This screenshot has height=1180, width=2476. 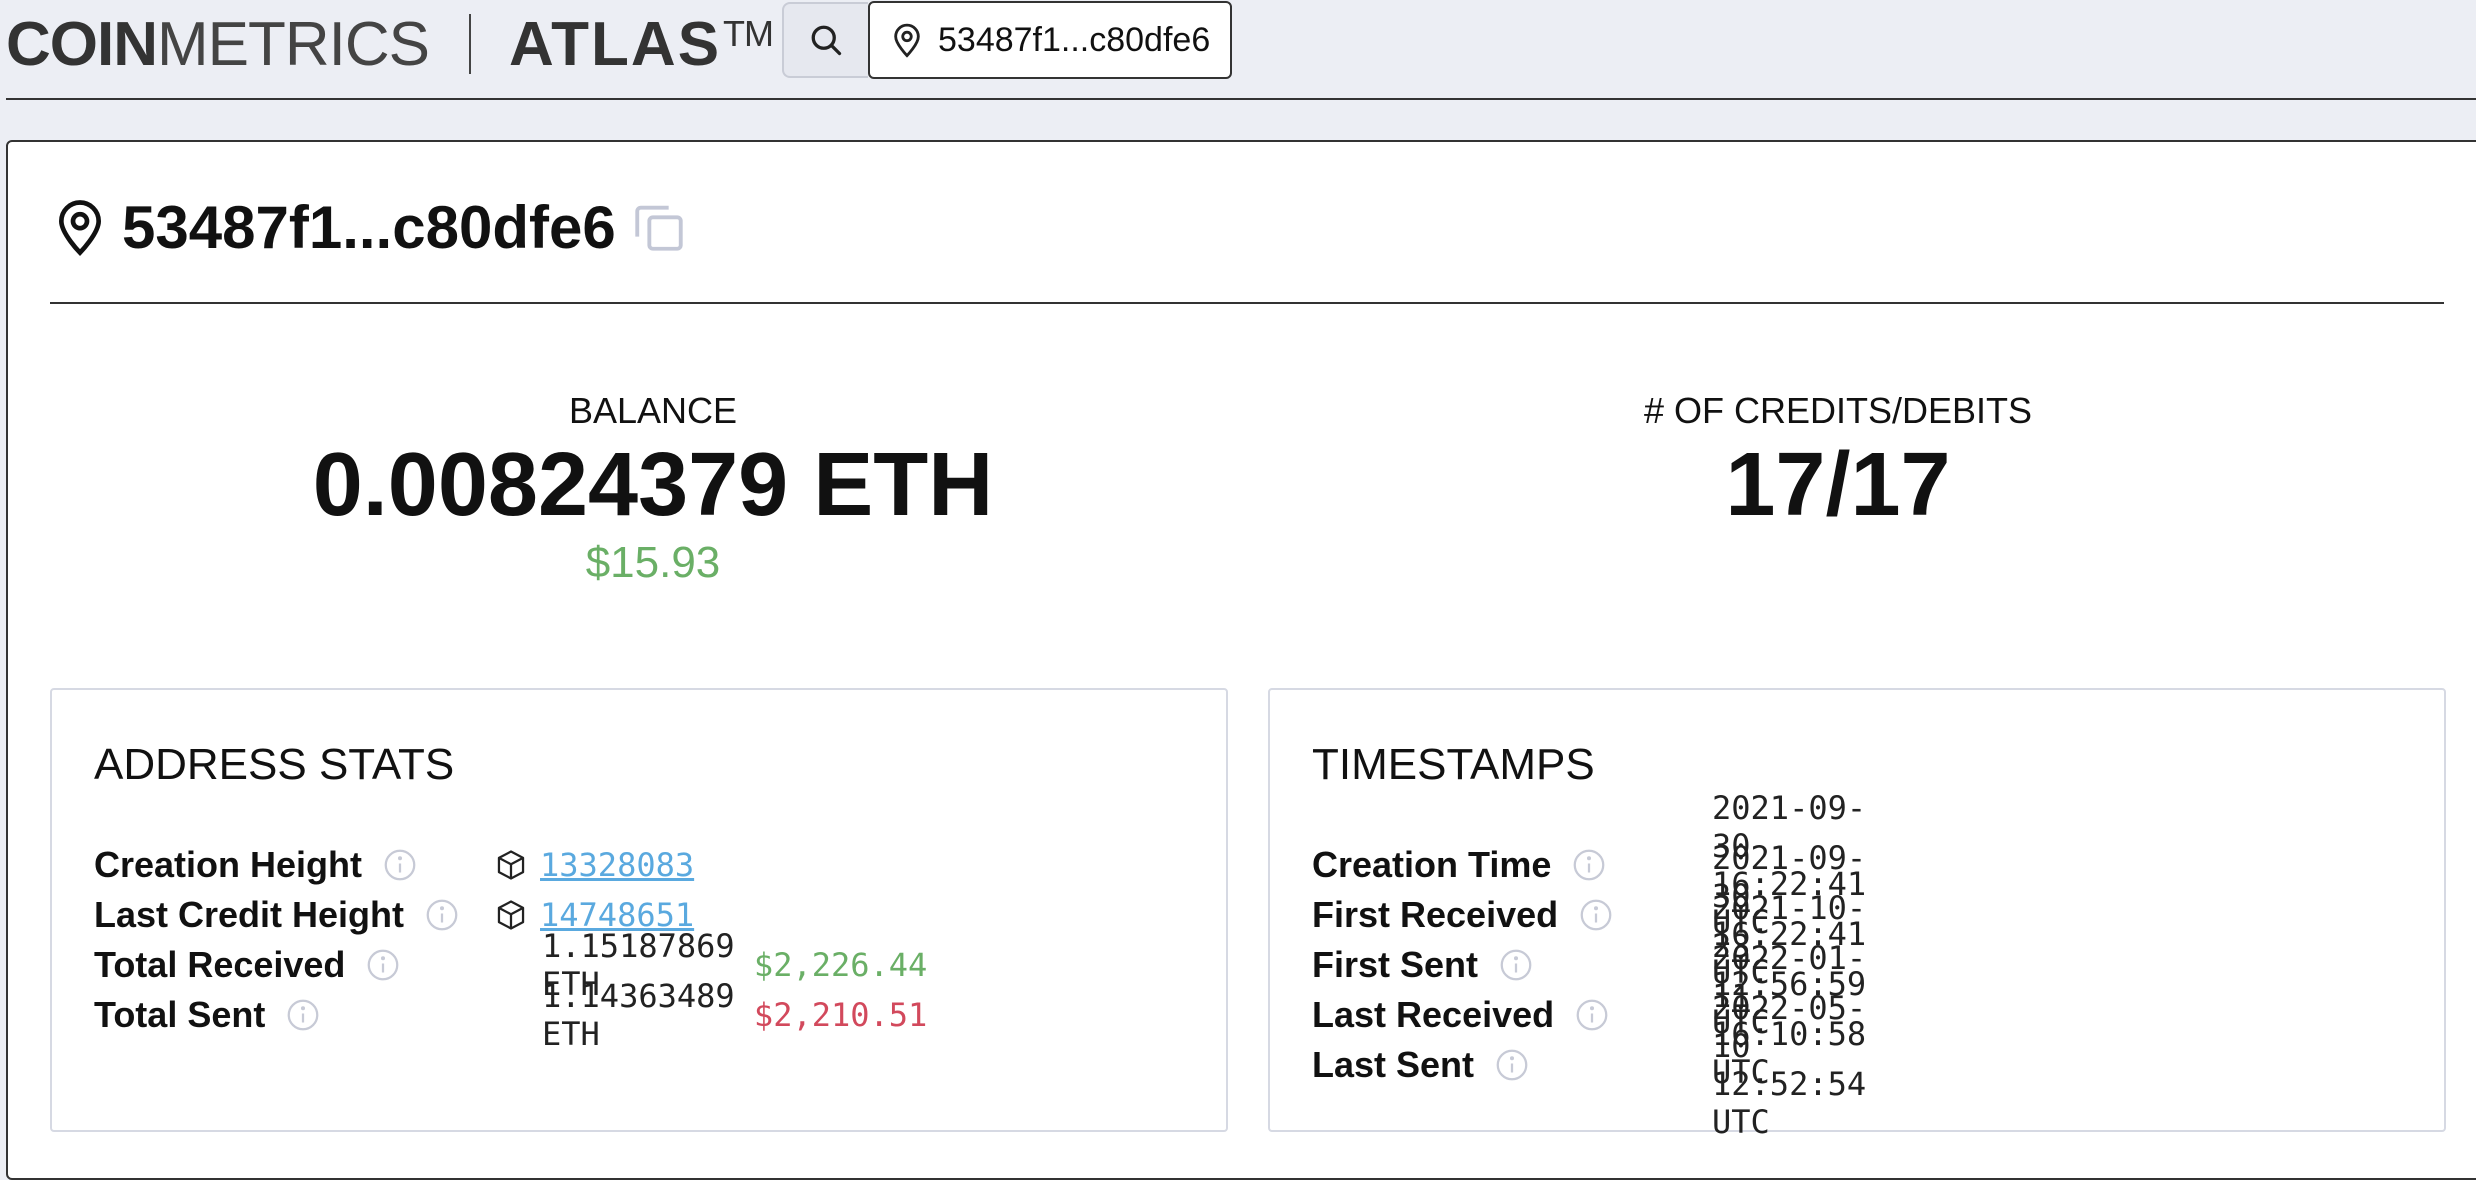 I want to click on last-sent-label: Last Sent, so click(x=1421, y=1065).